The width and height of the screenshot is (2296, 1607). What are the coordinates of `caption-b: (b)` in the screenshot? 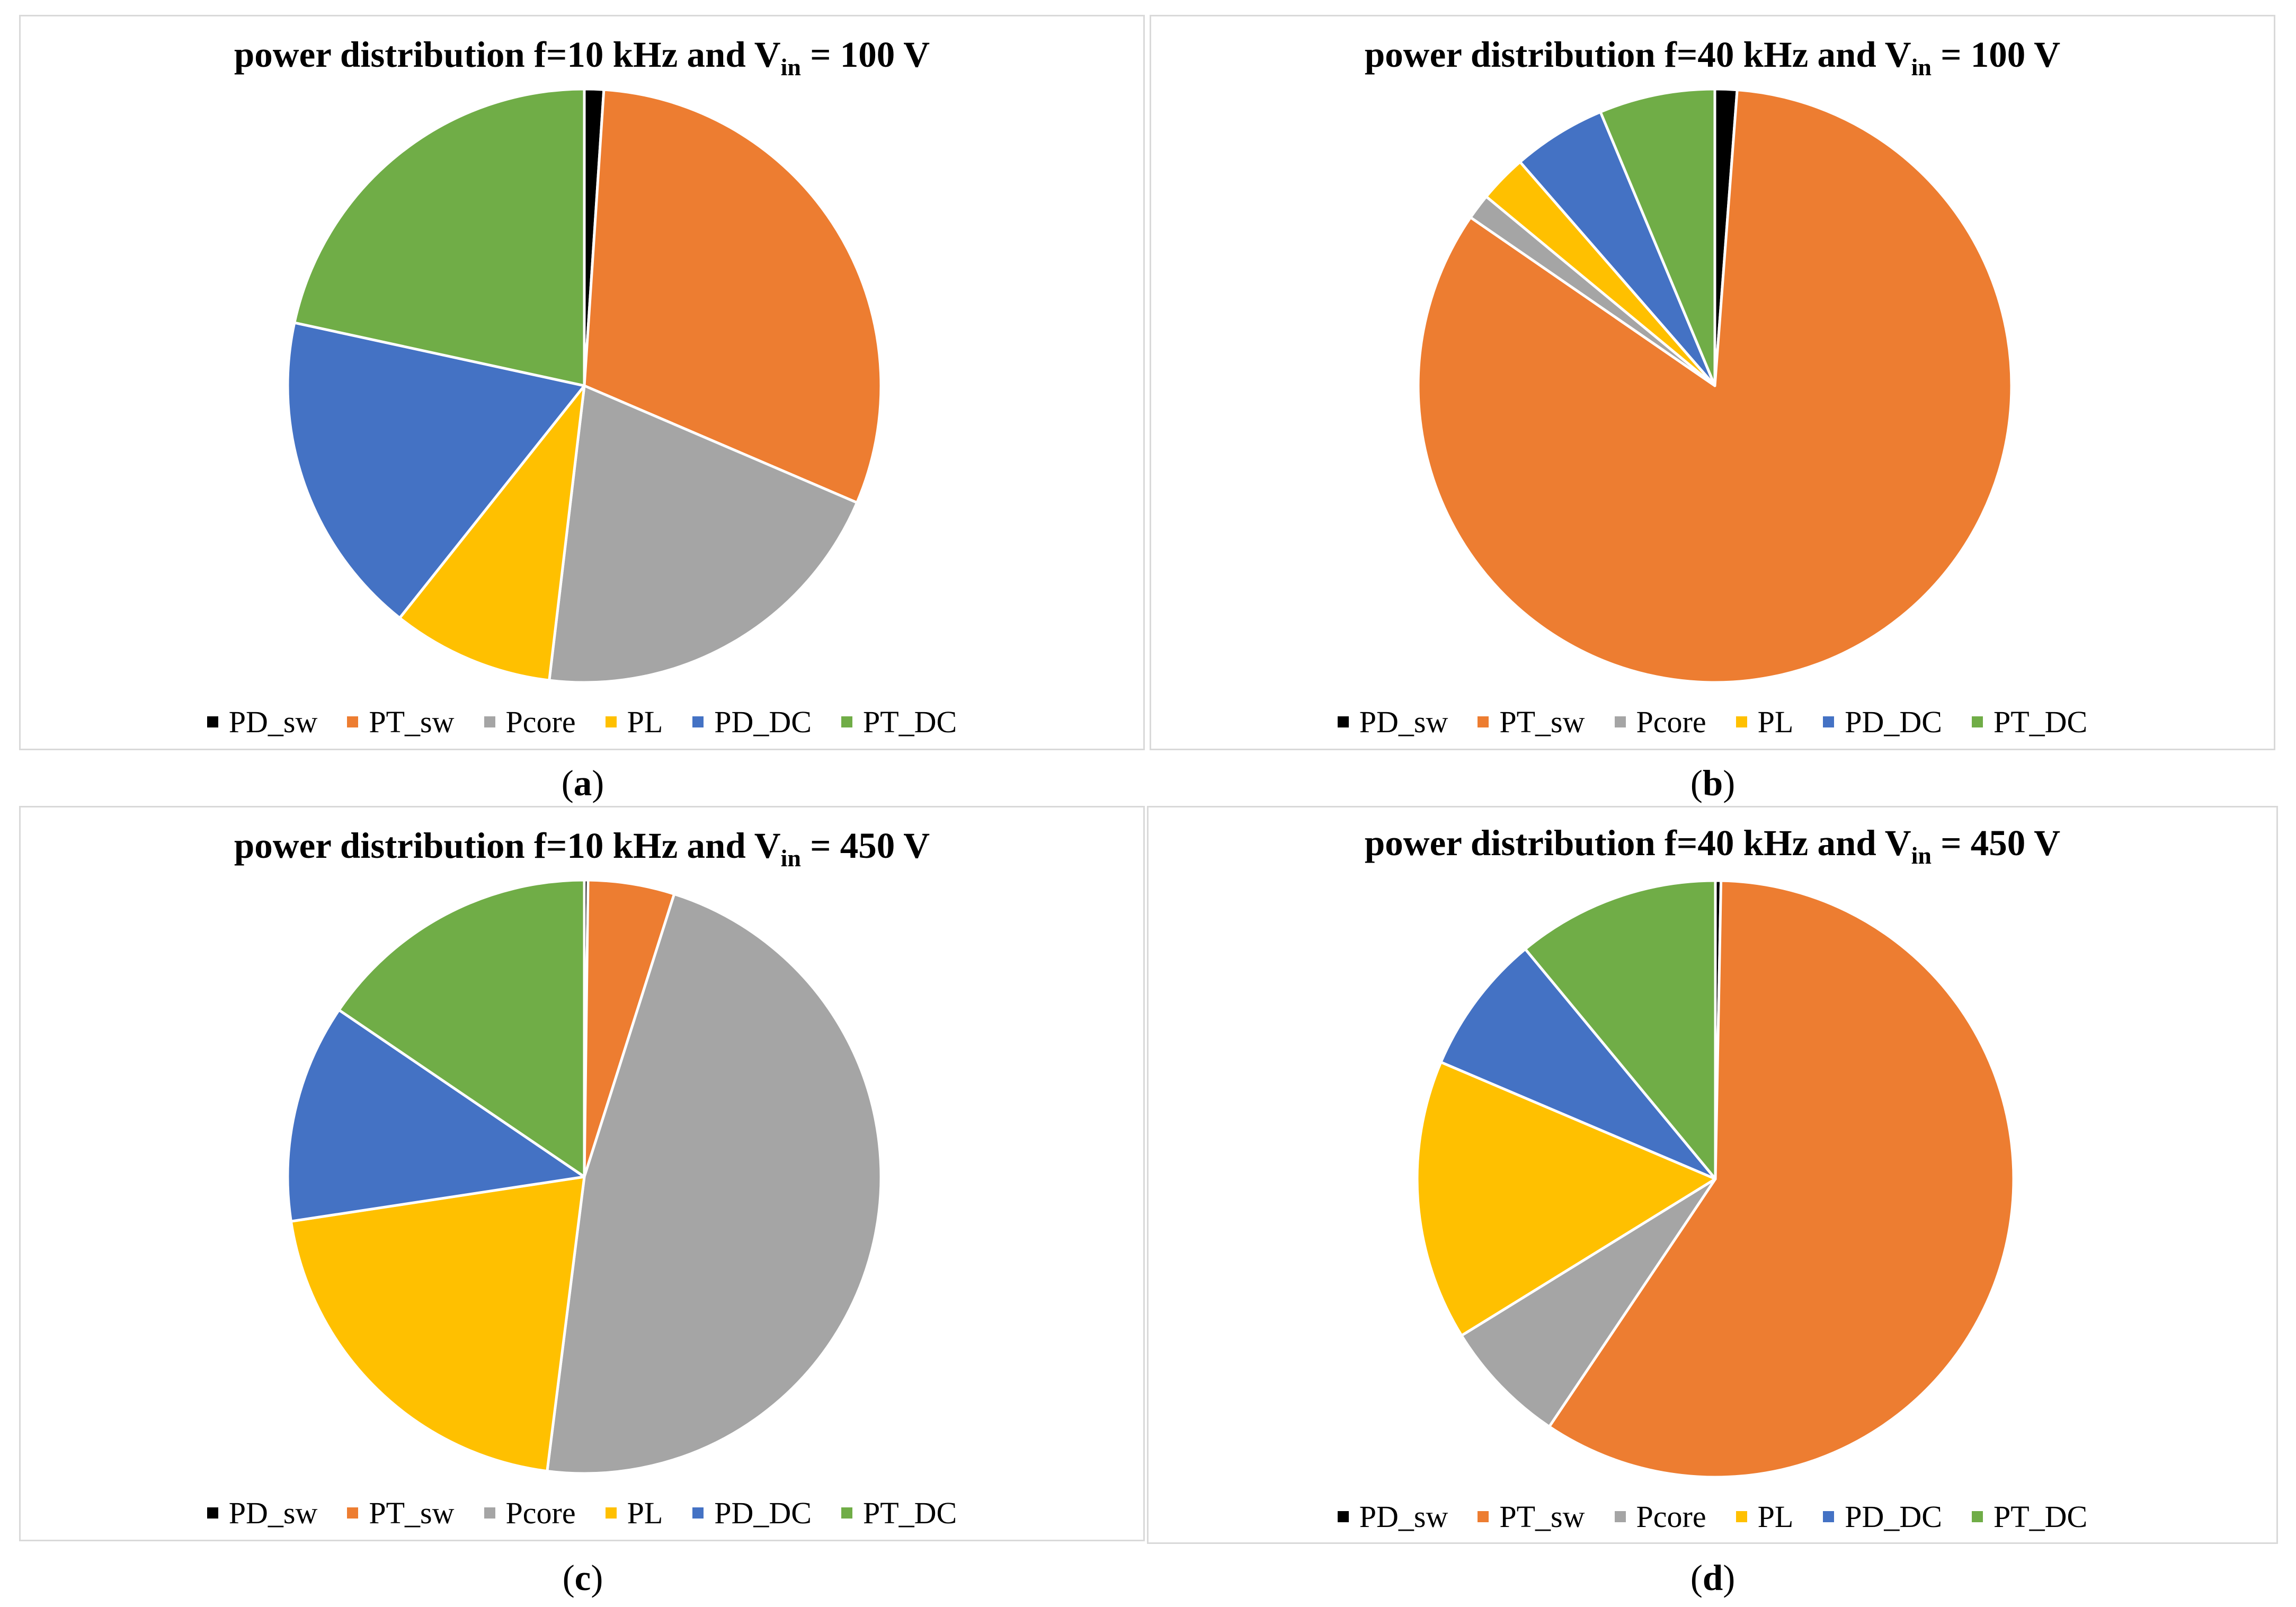 It's located at (1713, 783).